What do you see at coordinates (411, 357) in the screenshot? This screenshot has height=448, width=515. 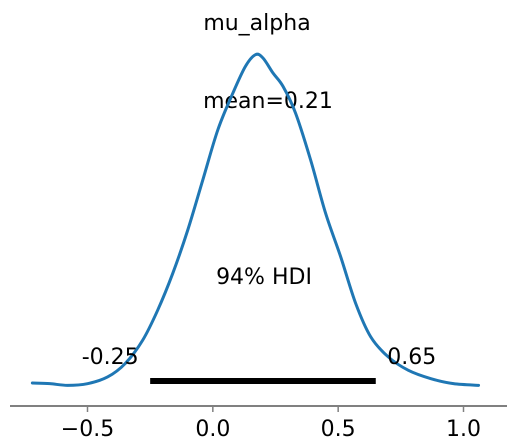 I see `hdi-high-label: 0.65` at bounding box center [411, 357].